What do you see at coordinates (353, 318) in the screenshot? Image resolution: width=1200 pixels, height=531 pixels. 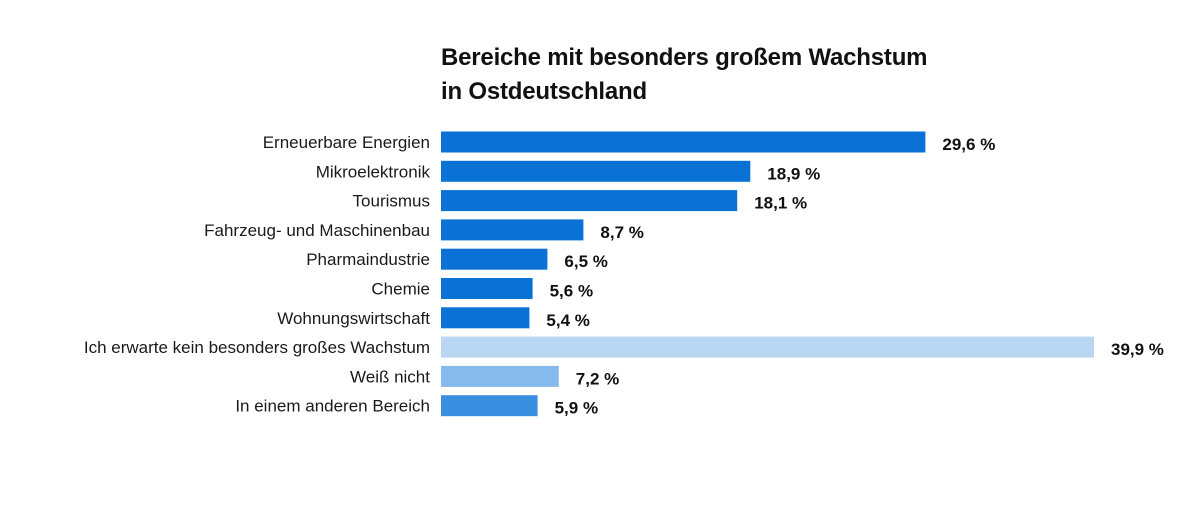 I see `category-label-6: Wohnungswirtschaft` at bounding box center [353, 318].